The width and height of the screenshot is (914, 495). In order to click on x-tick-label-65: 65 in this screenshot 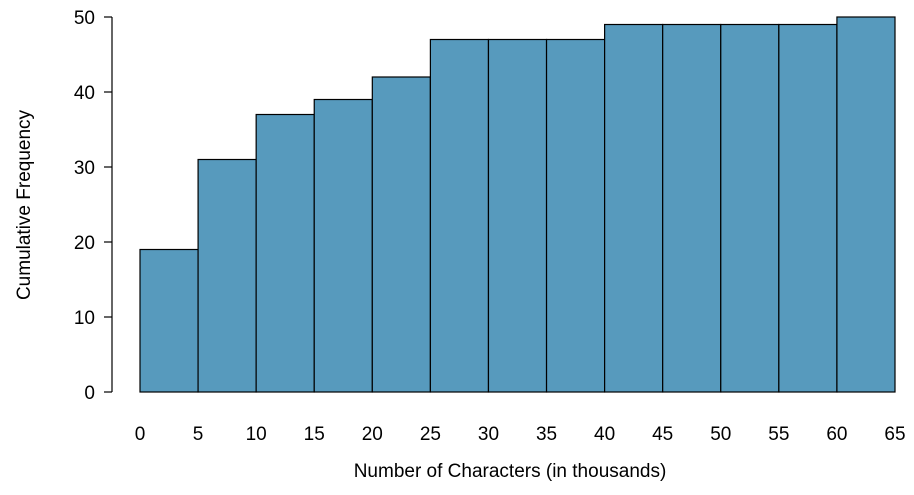, I will do `click(894, 434)`.